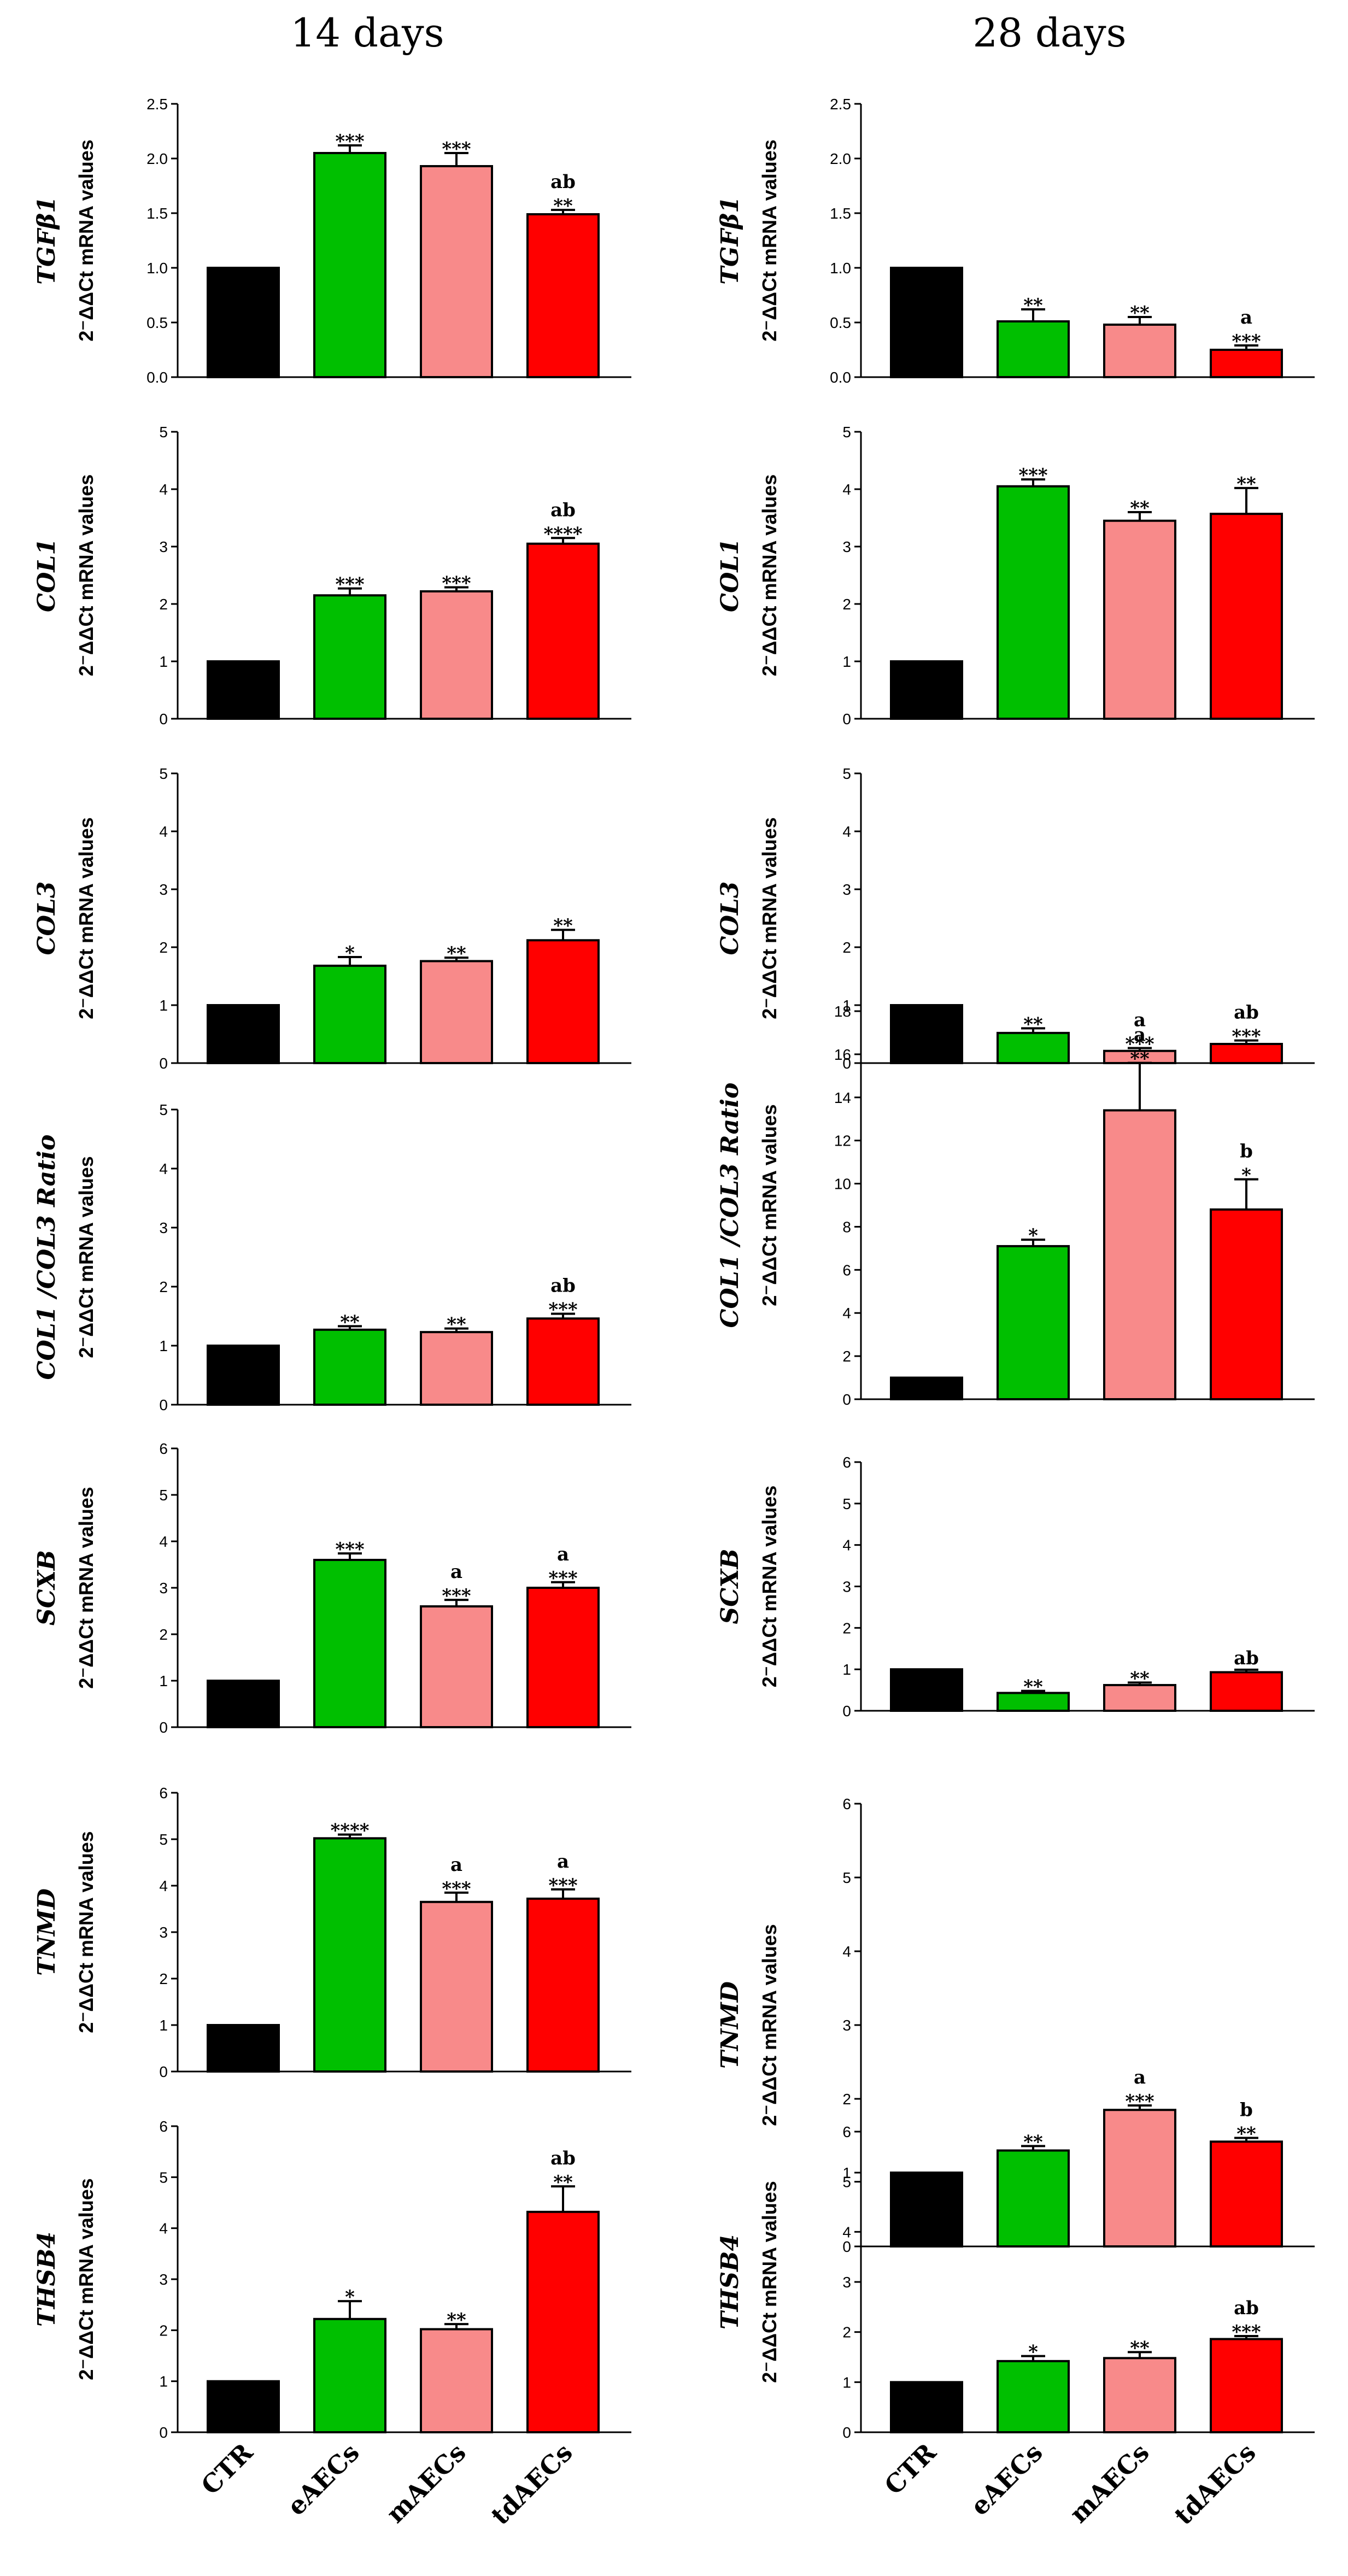  What do you see at coordinates (842, 1184) in the screenshot?
I see `y-tick-label: 10` at bounding box center [842, 1184].